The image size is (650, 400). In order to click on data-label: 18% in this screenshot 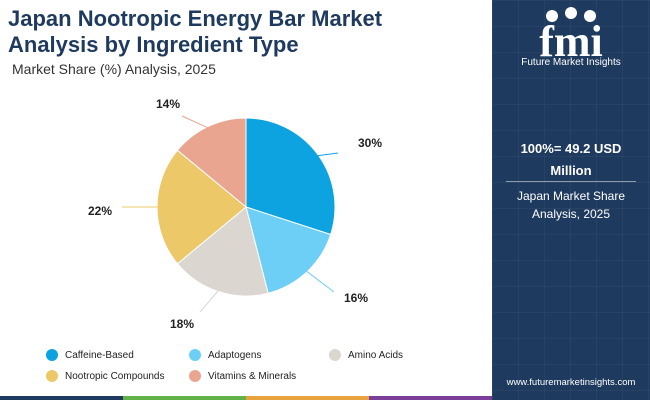, I will do `click(182, 324)`.